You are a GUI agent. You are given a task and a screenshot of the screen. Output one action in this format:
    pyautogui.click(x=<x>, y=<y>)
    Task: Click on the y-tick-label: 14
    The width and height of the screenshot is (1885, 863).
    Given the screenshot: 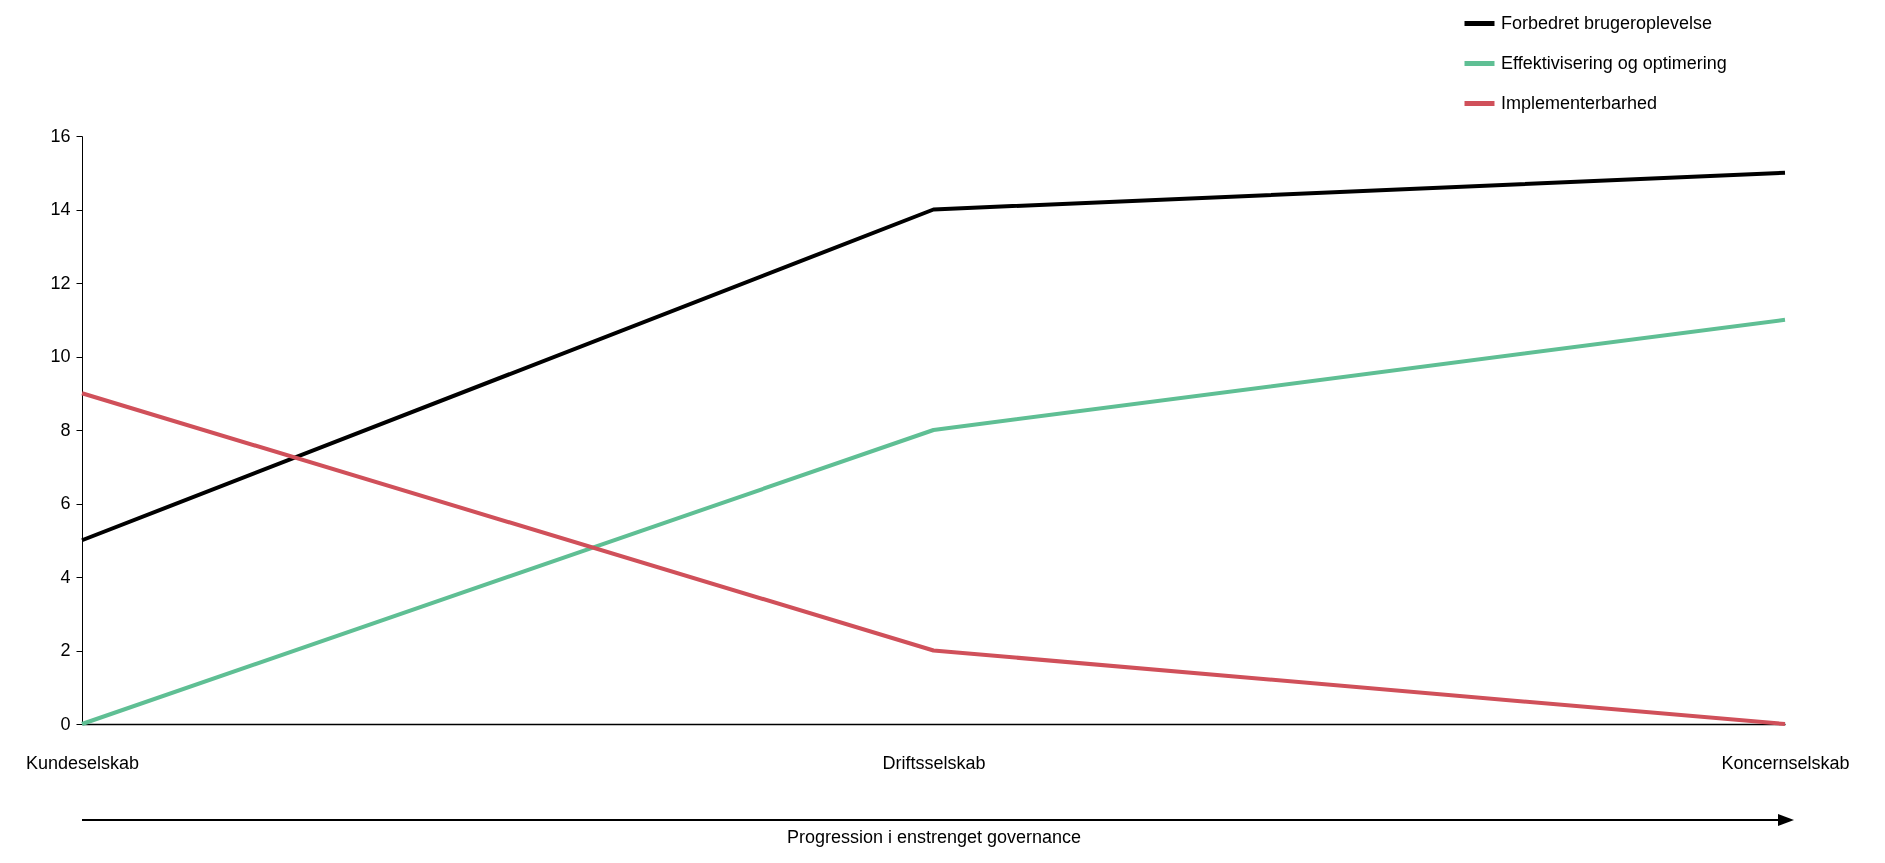 What is the action you would take?
    pyautogui.click(x=60, y=209)
    